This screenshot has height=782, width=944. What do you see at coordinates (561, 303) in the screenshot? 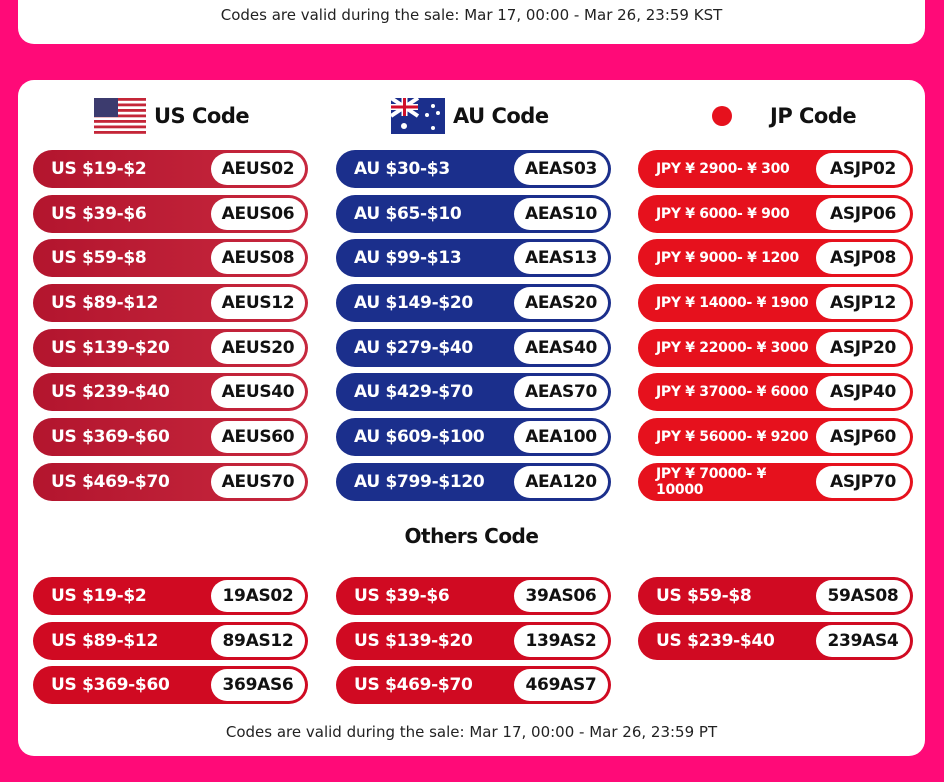
I see `coupon-code: AEAS20` at bounding box center [561, 303].